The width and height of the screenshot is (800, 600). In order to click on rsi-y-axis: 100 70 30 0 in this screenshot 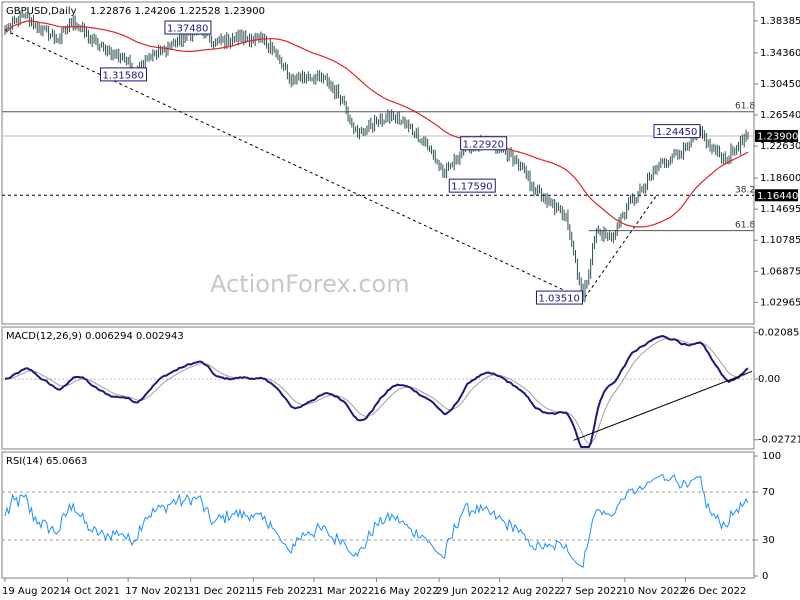, I will do `click(767, 516)`.